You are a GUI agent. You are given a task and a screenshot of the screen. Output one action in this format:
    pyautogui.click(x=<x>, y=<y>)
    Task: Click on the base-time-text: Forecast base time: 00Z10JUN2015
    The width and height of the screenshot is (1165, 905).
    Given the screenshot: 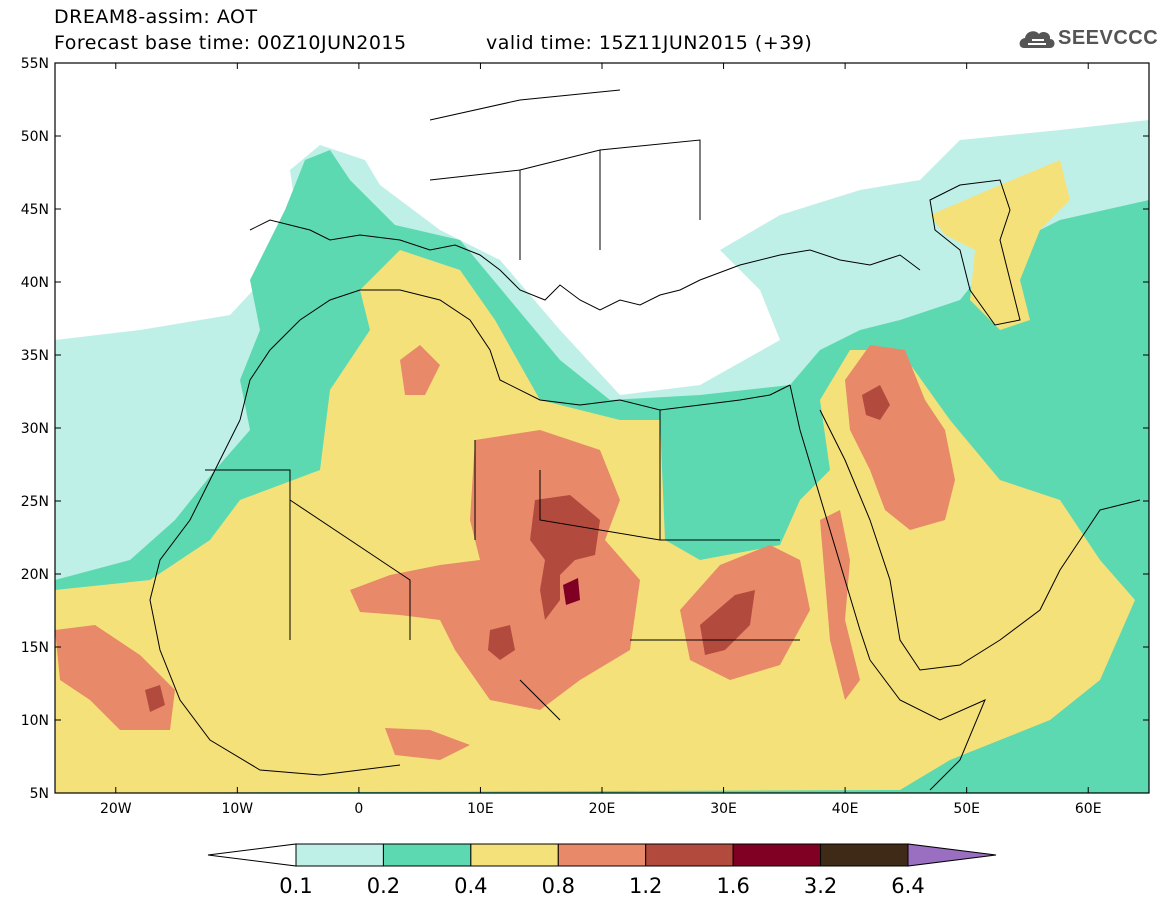 What is the action you would take?
    pyautogui.click(x=230, y=43)
    